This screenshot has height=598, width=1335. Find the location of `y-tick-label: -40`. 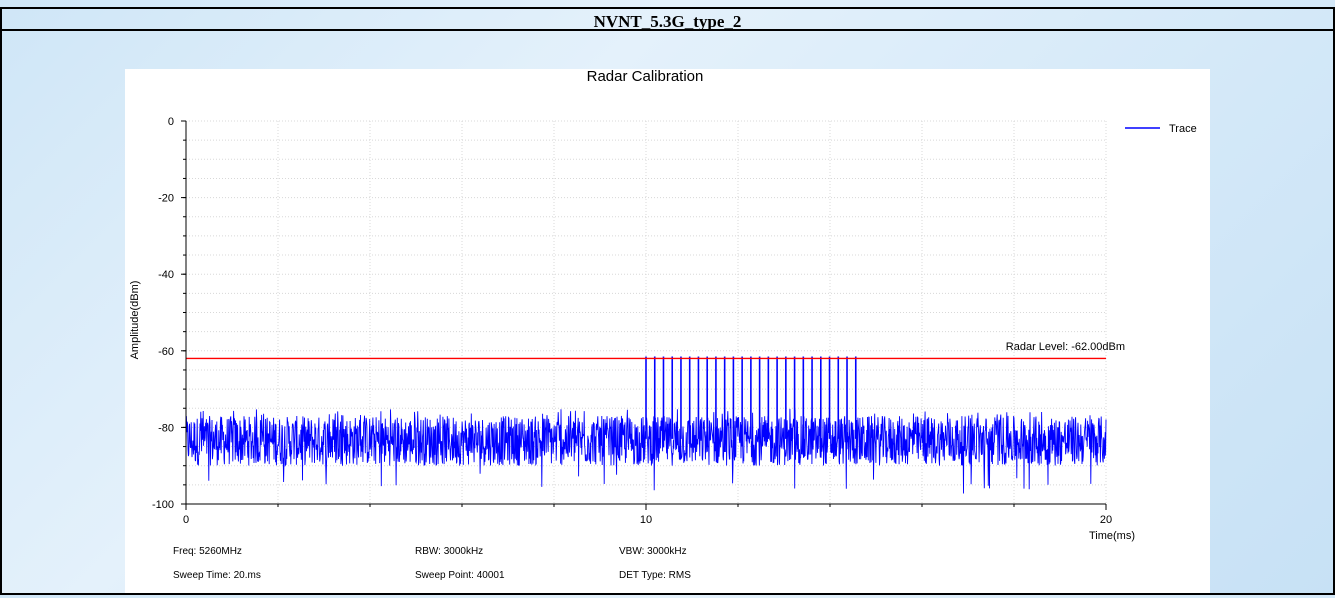

y-tick-label: -40 is located at coordinates (166, 275).